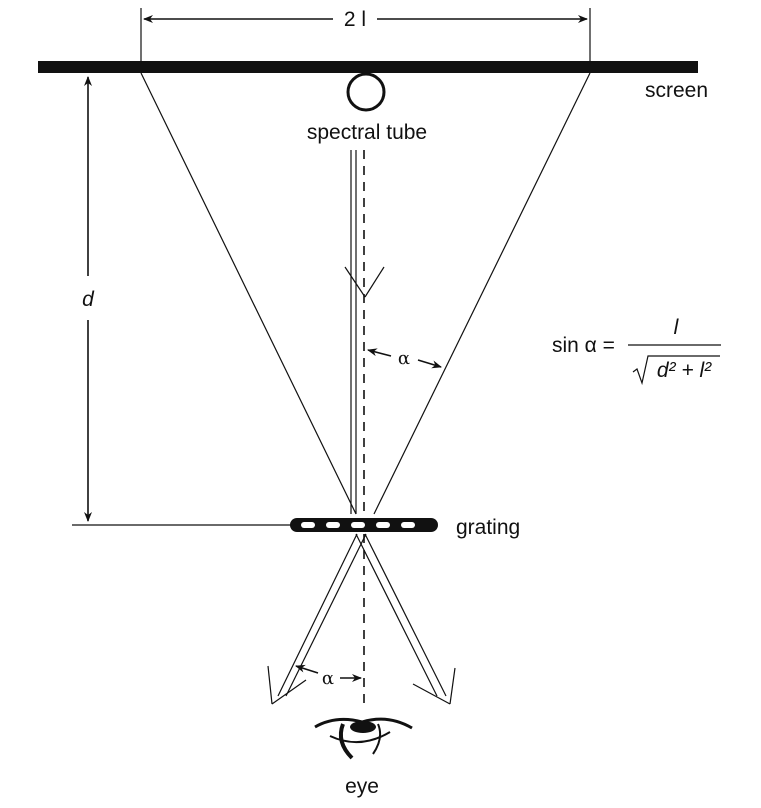 The image size is (761, 808). Describe the element at coordinates (405, 619) in the screenshot. I see `diffracted-beam-right` at that location.